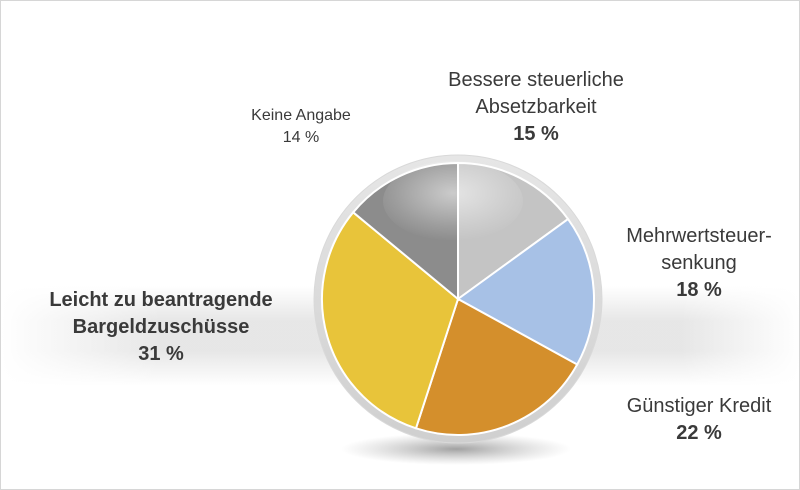 This screenshot has width=800, height=490. I want to click on slice-value-1: 18 %, so click(699, 290).